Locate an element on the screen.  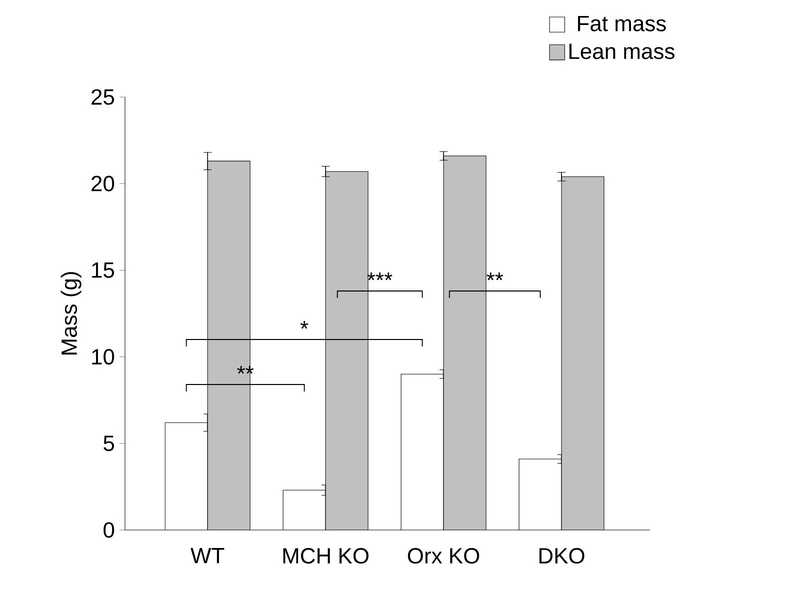
legend-label: Lean mass is located at coordinates (621, 52).